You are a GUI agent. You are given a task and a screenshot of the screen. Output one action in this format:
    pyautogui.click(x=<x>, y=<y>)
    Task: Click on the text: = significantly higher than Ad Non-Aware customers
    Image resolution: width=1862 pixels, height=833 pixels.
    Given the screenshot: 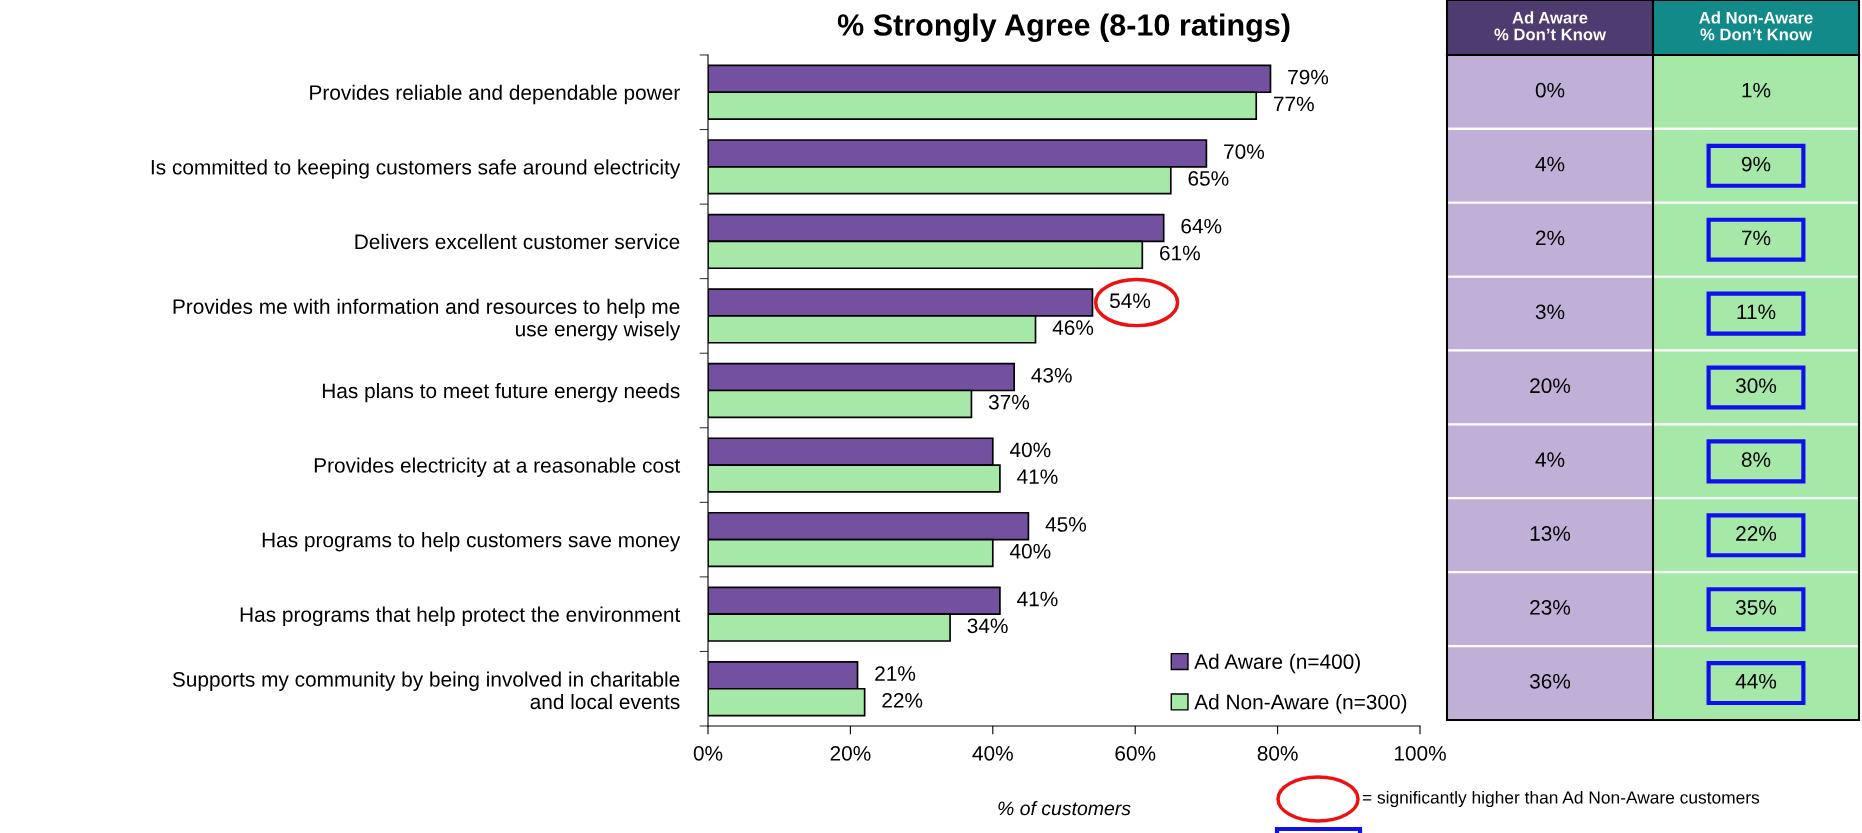 What is the action you would take?
    pyautogui.click(x=1561, y=799)
    